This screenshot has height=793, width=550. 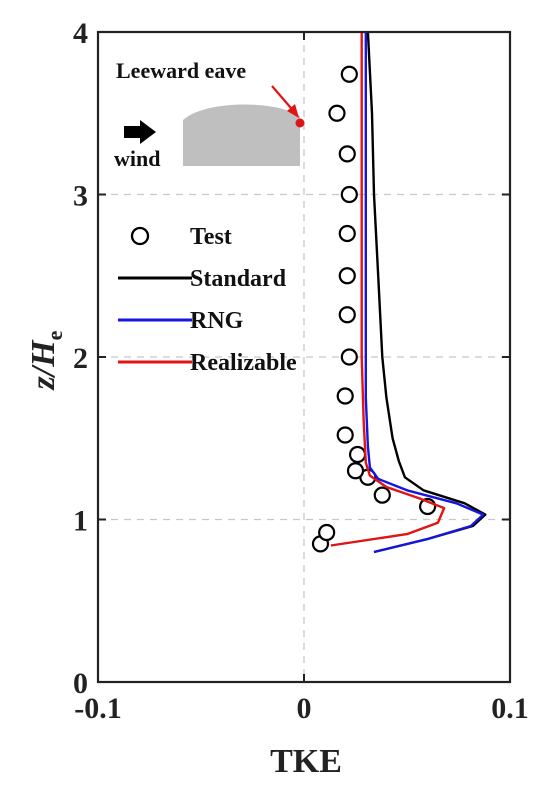 I want to click on legend-entry-standard: Standard, so click(x=202, y=279).